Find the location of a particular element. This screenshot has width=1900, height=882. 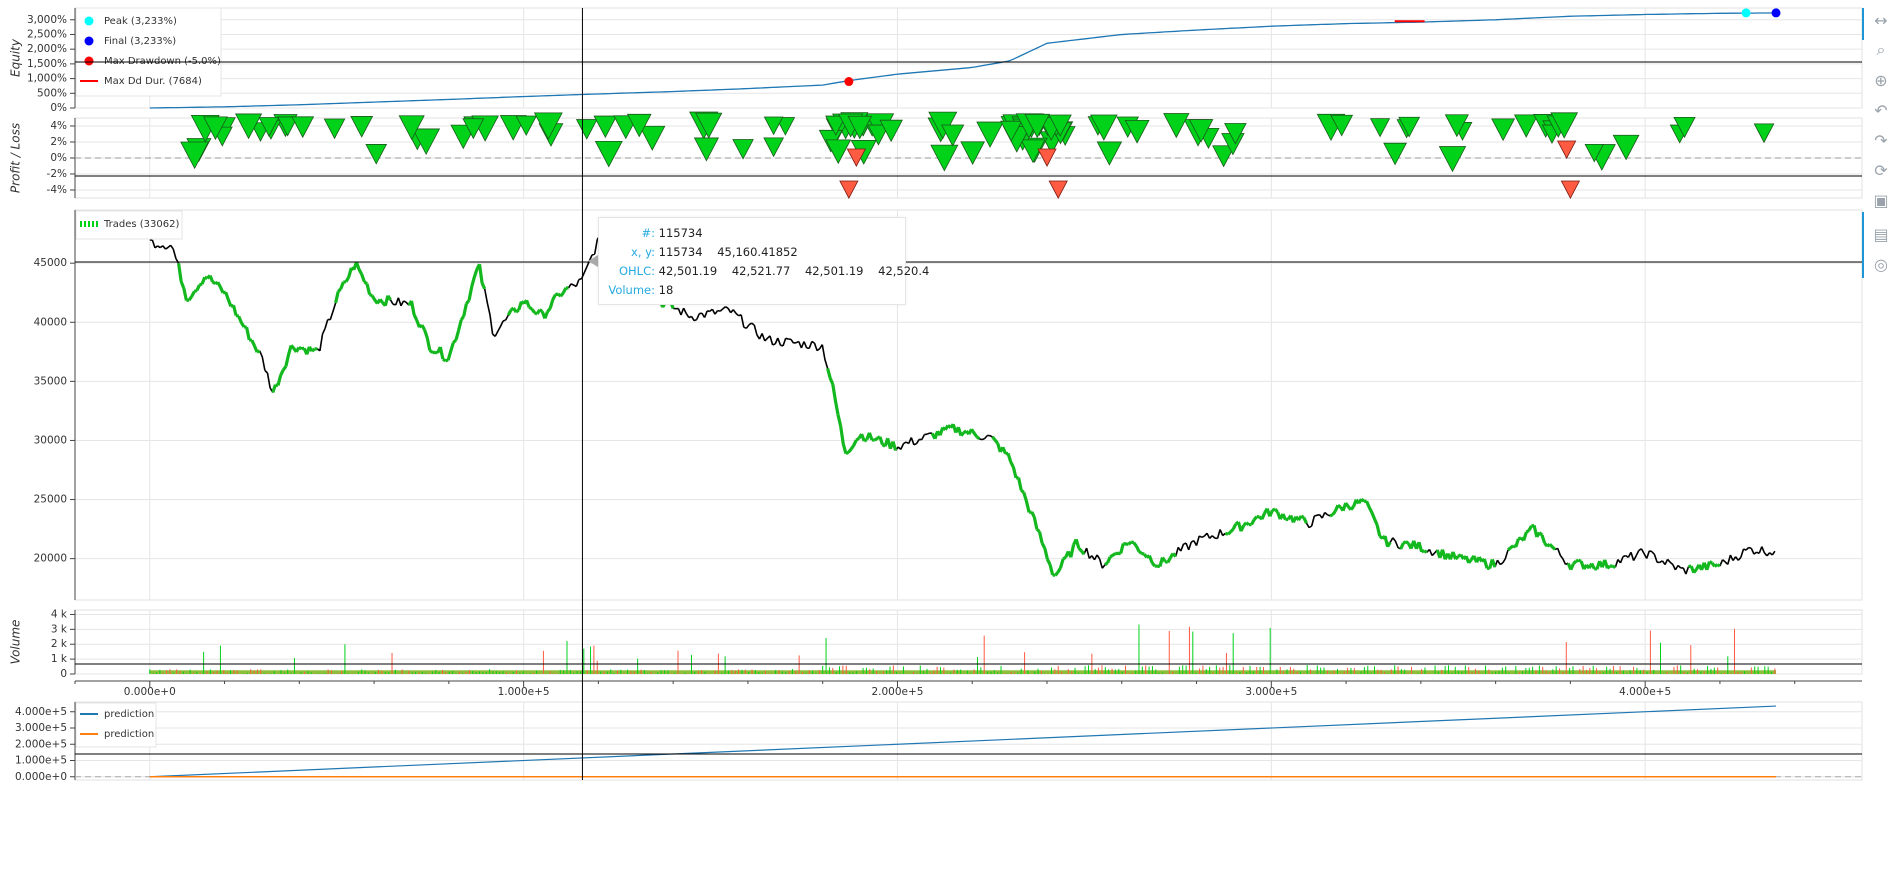

hover-icon: ▤ is located at coordinates (1881, 234).